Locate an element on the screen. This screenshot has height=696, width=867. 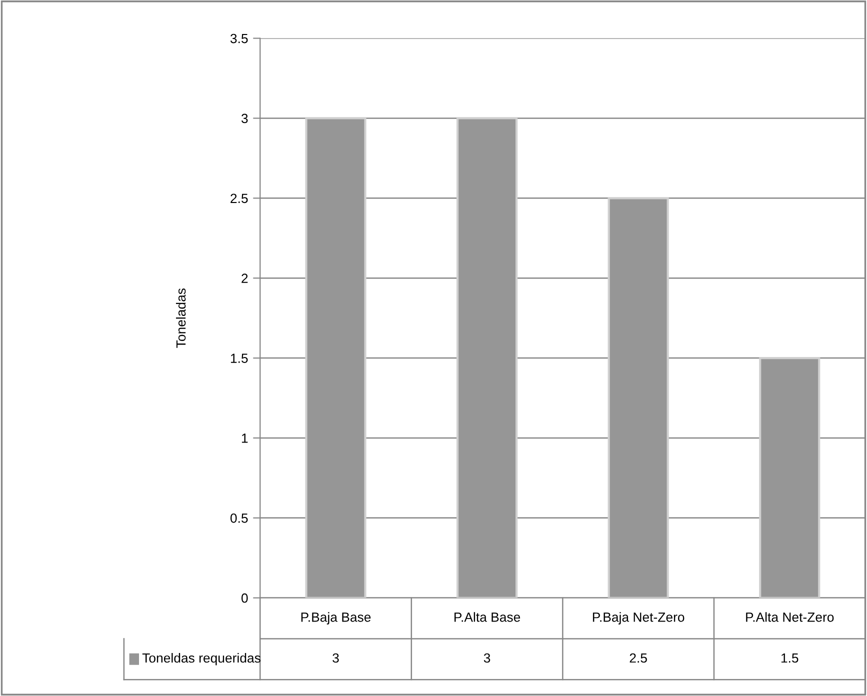
y-tick-label: 1.5 is located at coordinates (239, 358).